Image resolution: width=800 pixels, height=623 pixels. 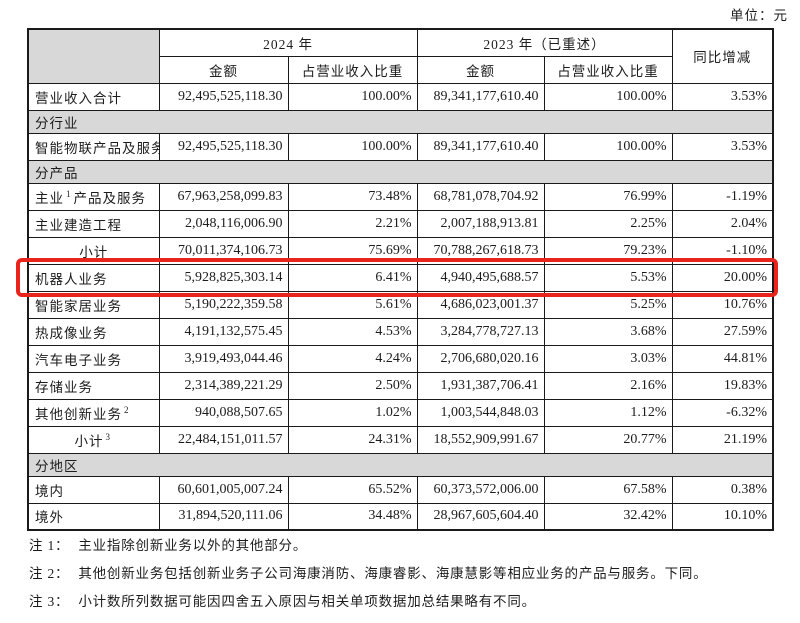 What do you see at coordinates (223, 196) in the screenshot?
I see `cell-amount-2024: 67,963,258,099.83` at bounding box center [223, 196].